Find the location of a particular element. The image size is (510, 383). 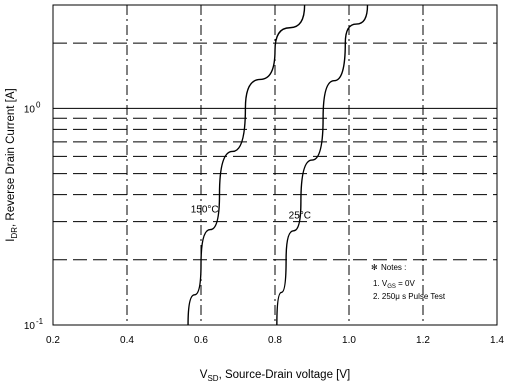

x-tick-labels: 0.2 0.4 0.6 0.8 1.0 1.2 1.4 is located at coordinates (275, 340).